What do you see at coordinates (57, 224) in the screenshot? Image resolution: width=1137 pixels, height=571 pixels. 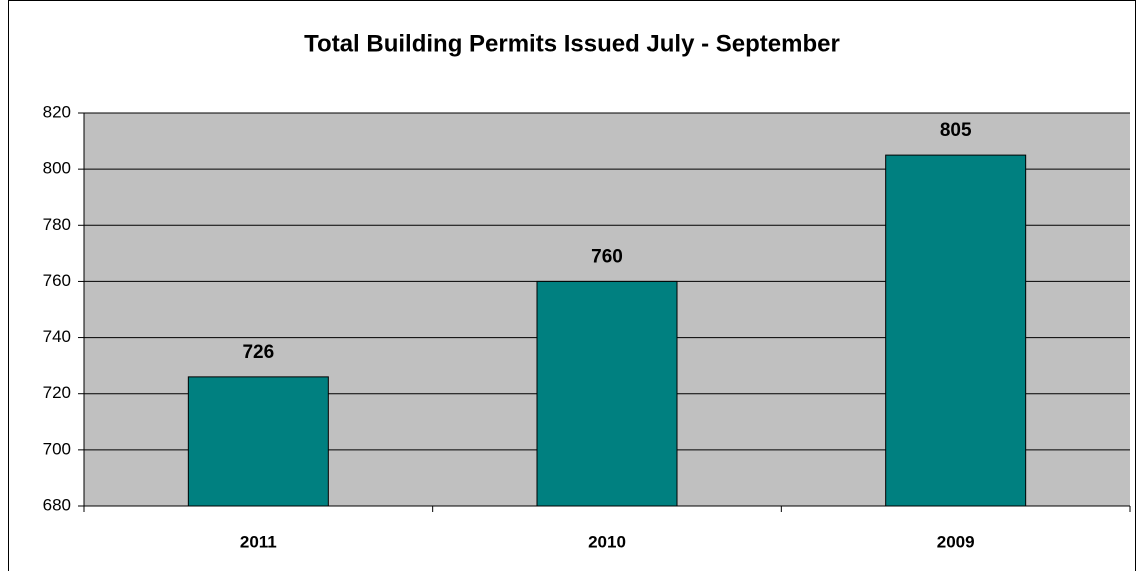 I see `y-tick-label: 780` at bounding box center [57, 224].